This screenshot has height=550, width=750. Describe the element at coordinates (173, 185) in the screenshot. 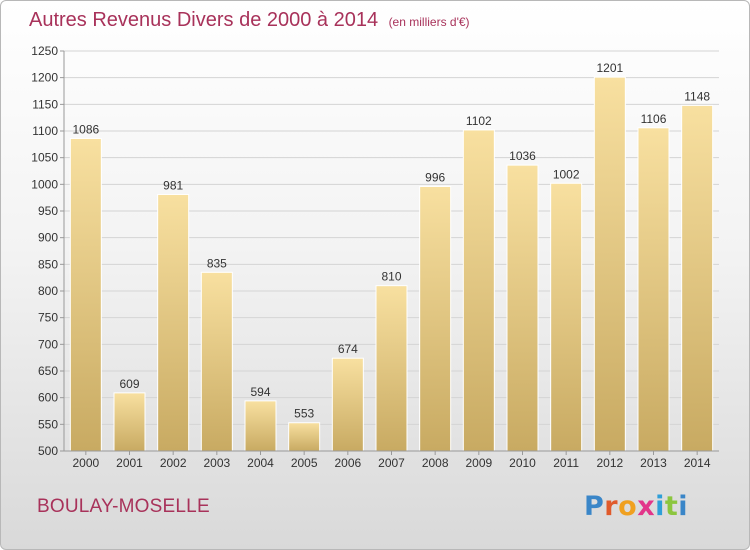

I see `data-label-2002: 981` at that location.